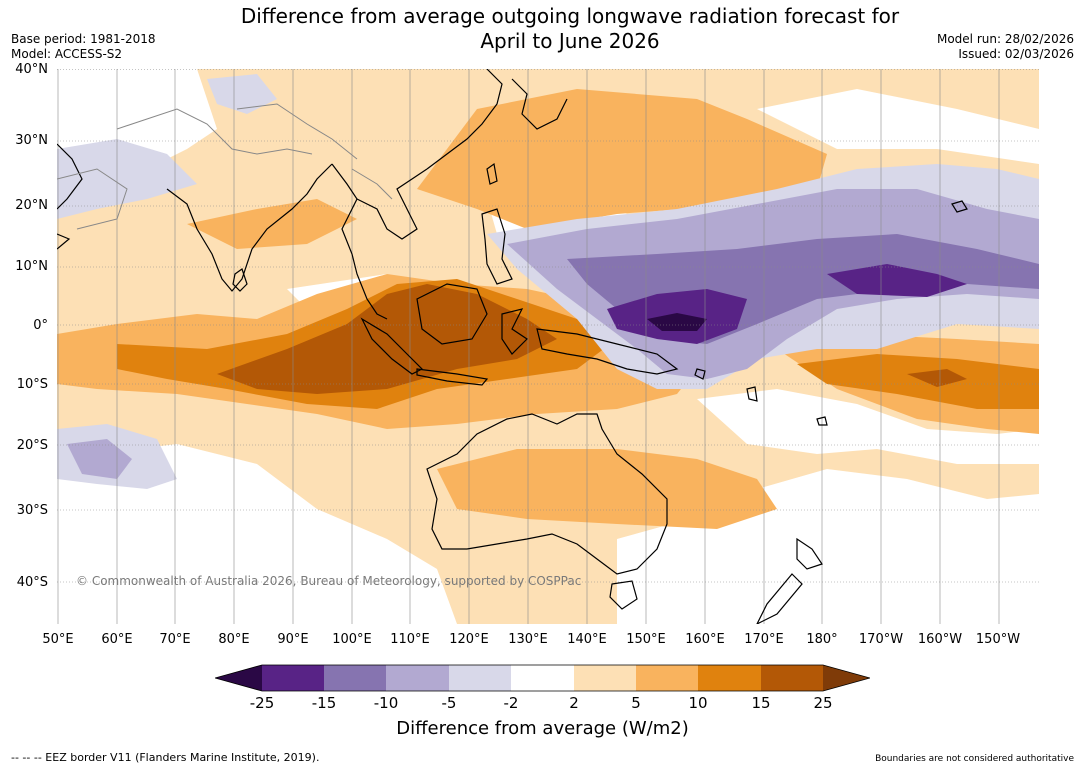 This screenshot has height=770, width=1085. I want to click on coast-korea-japan, so click(539, 104).